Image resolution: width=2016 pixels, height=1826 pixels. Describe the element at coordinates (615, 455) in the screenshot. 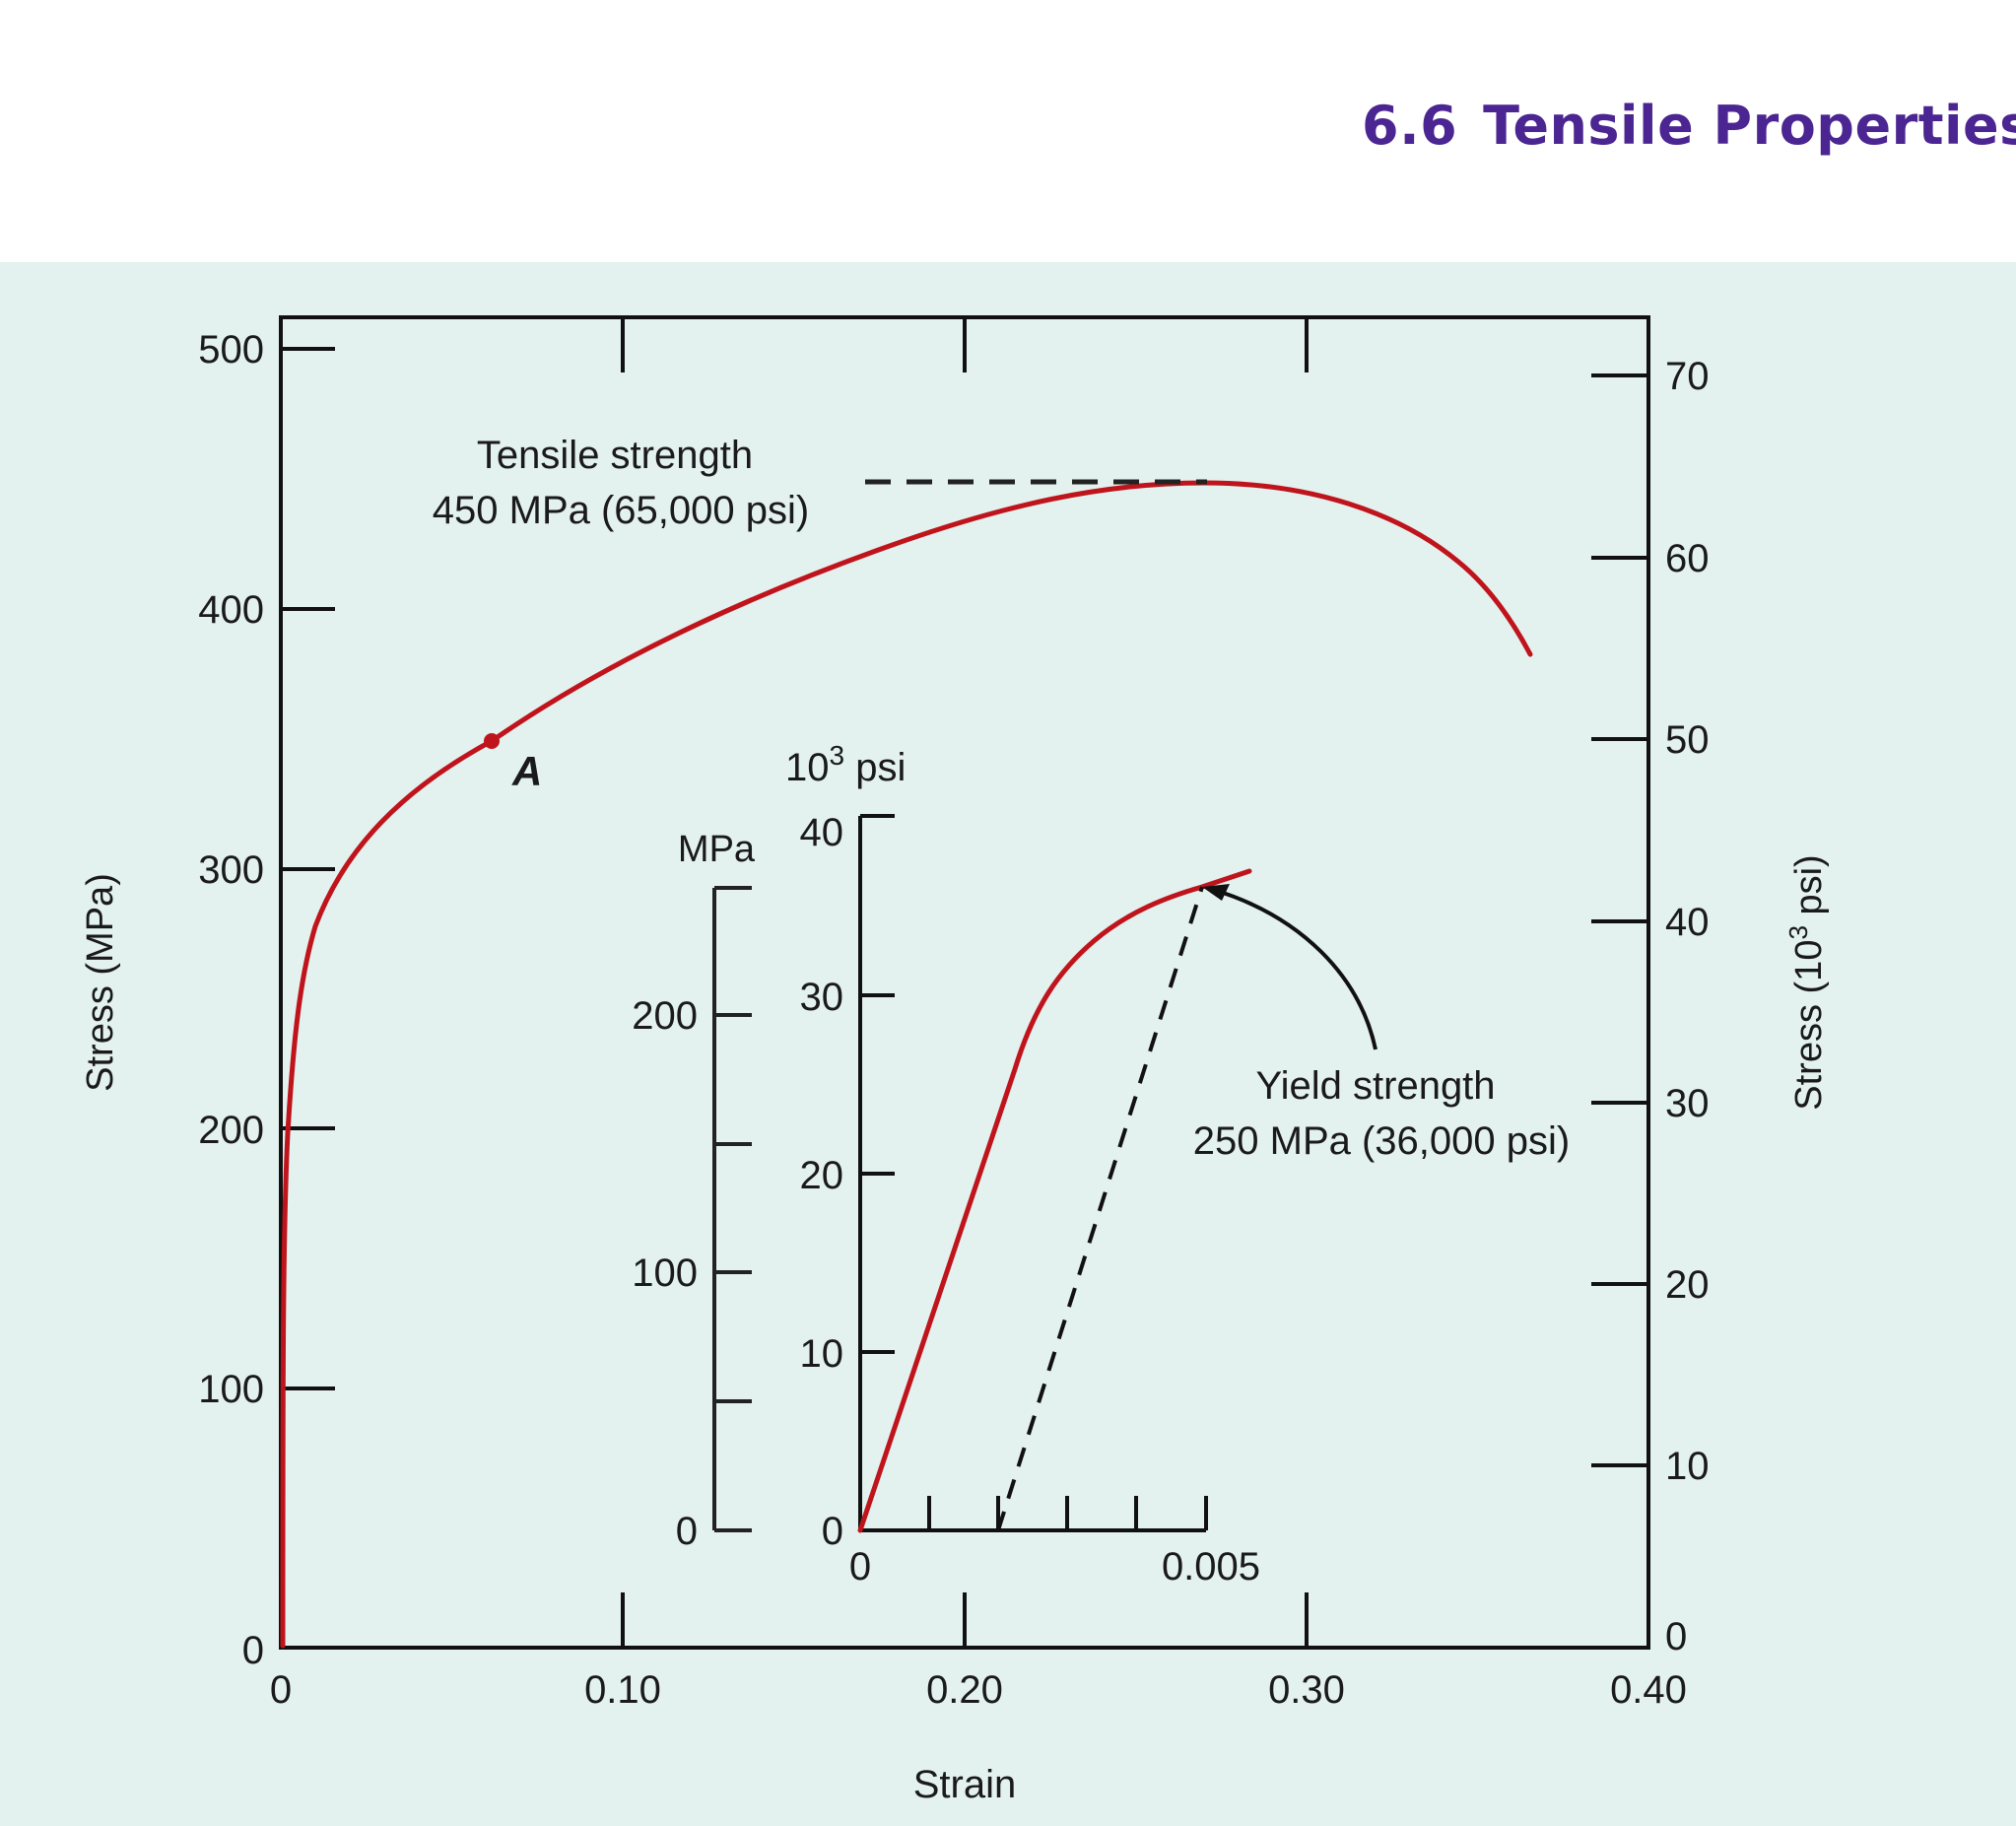

I see `tensile-strength-label-line1: Tensile strength` at that location.